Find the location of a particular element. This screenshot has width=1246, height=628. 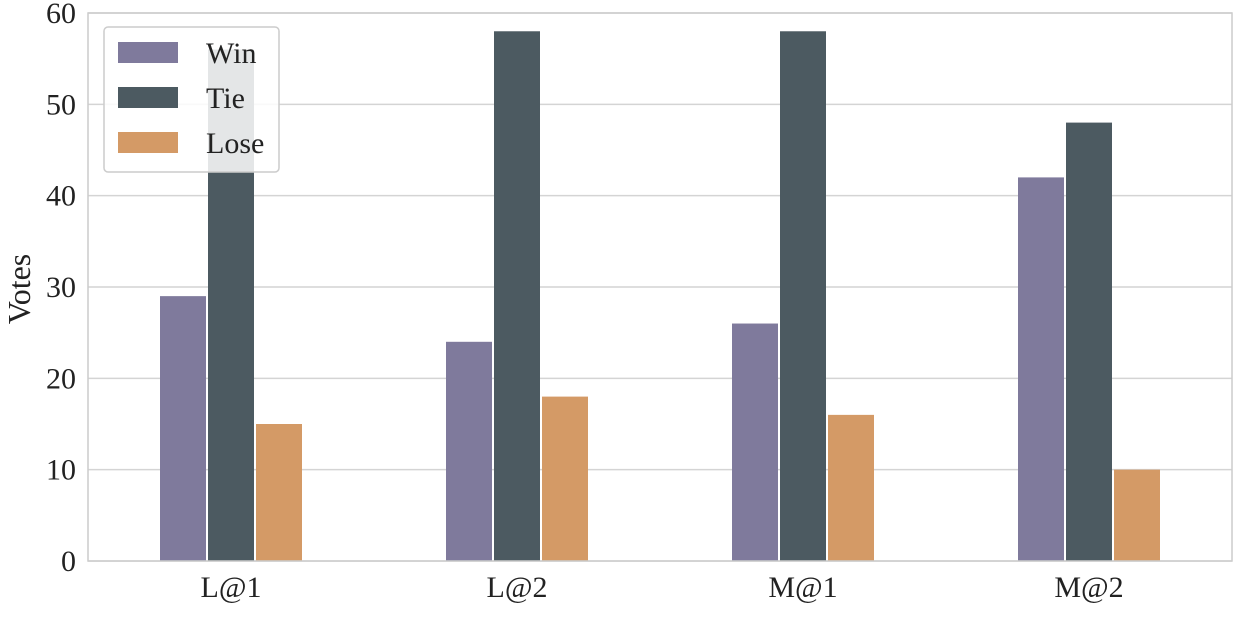

legend-swatch-tie is located at coordinates (148, 97).